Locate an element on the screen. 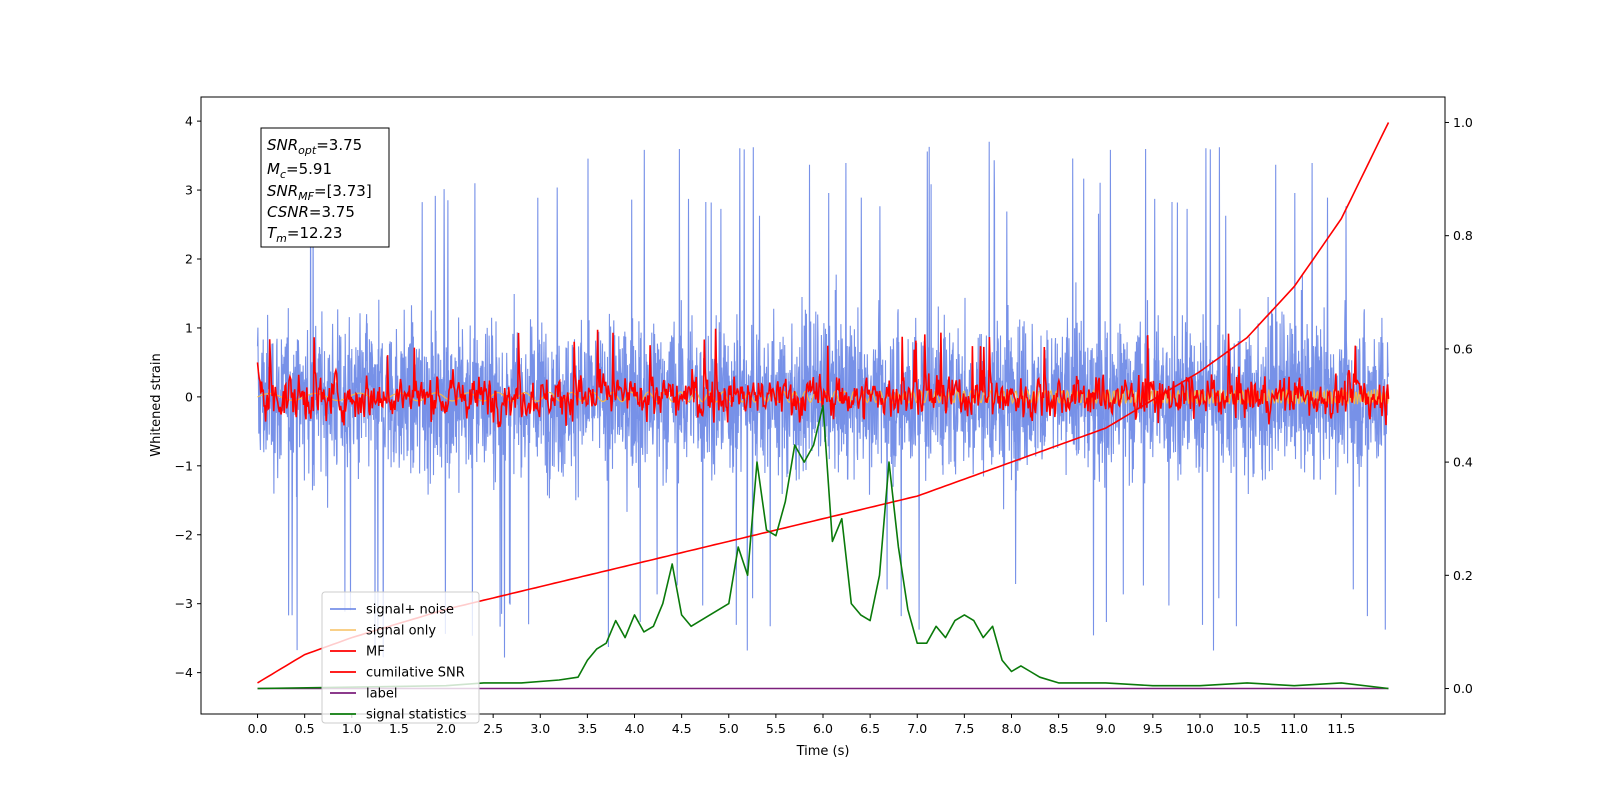 This screenshot has height=800, width=1600. x-tick-label: 7.5 is located at coordinates (964, 728).